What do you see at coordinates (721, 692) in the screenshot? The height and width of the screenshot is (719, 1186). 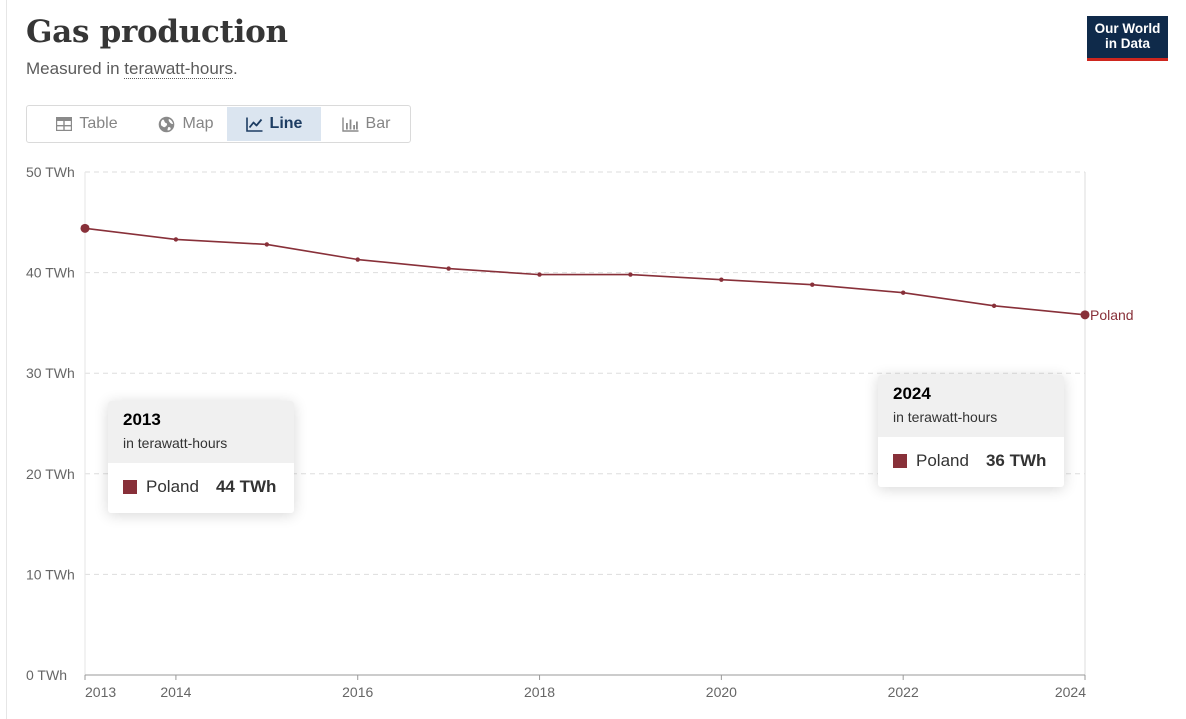 I see `x-tick-label: 2020` at bounding box center [721, 692].